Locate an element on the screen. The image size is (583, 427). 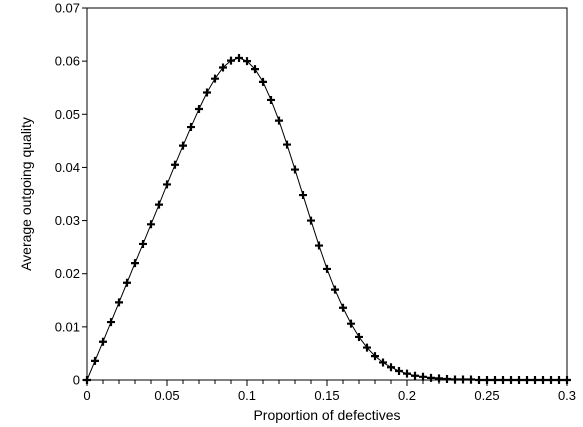
x-tick-label: 0.15 is located at coordinates (326, 395).